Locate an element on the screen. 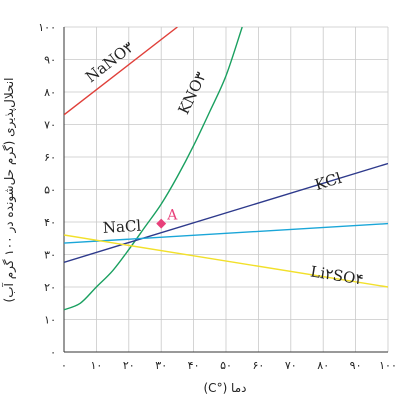  x-tick-label: ۱۰ is located at coordinates (96, 365).